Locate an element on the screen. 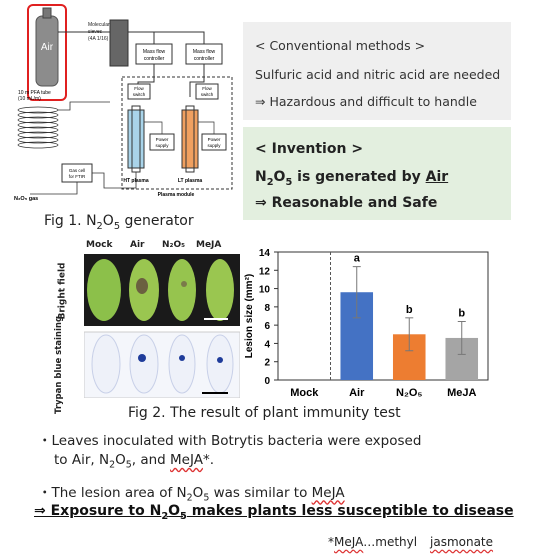 The width and height of the screenshot is (560, 560). fn-star: * is located at coordinates (331, 542).